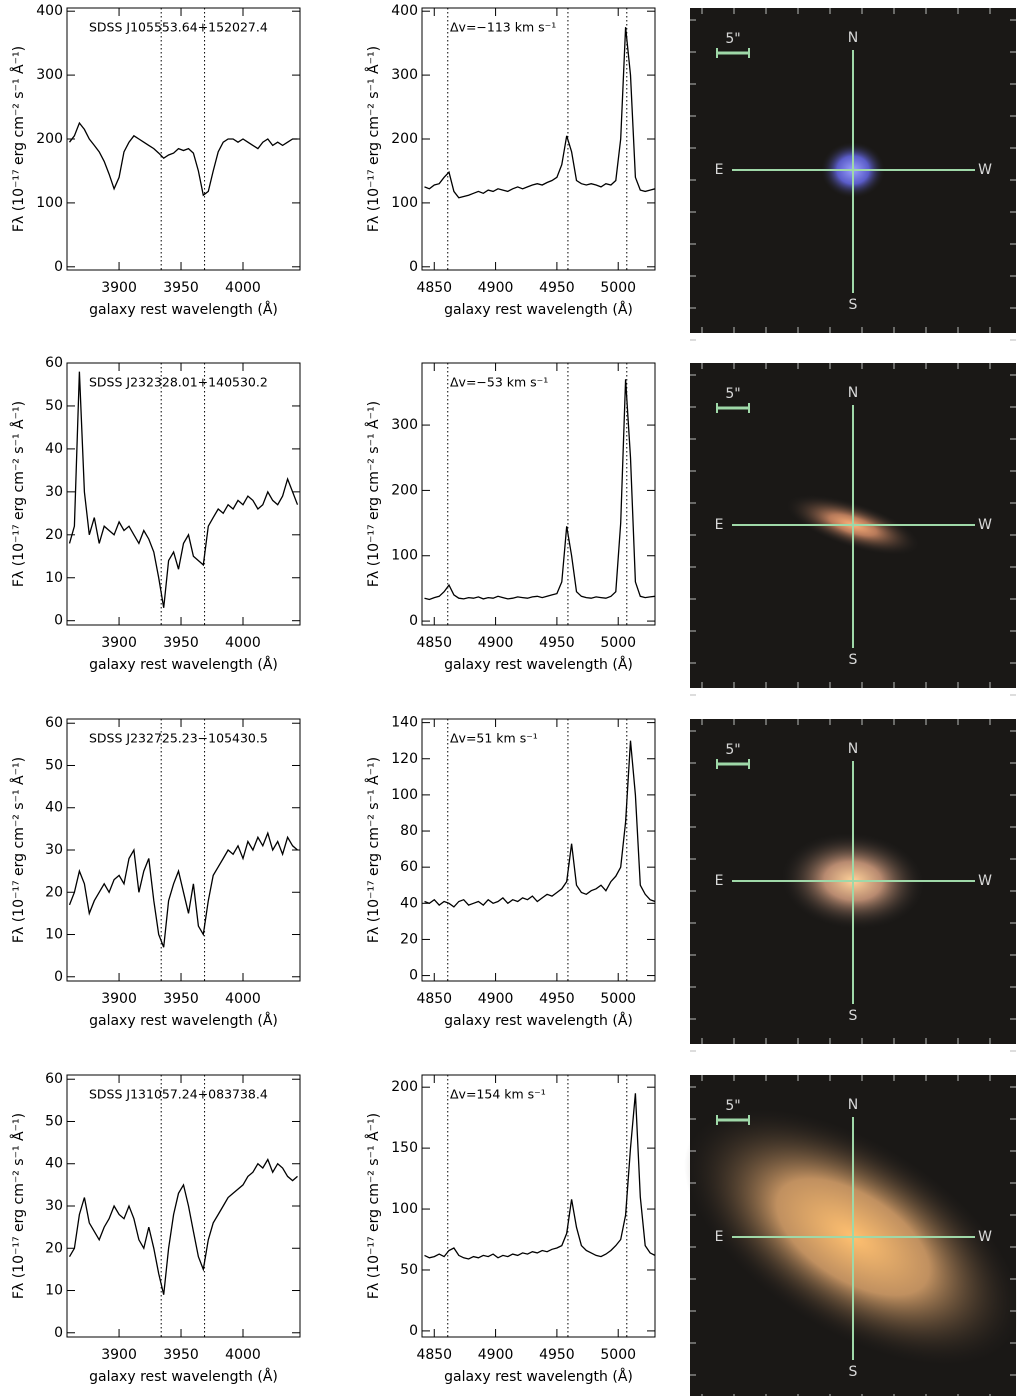 Image resolution: width=1017 pixels, height=1396 pixels. What do you see at coordinates (404, 425) in the screenshot?
I see `y-tick-label: 300` at bounding box center [404, 425].